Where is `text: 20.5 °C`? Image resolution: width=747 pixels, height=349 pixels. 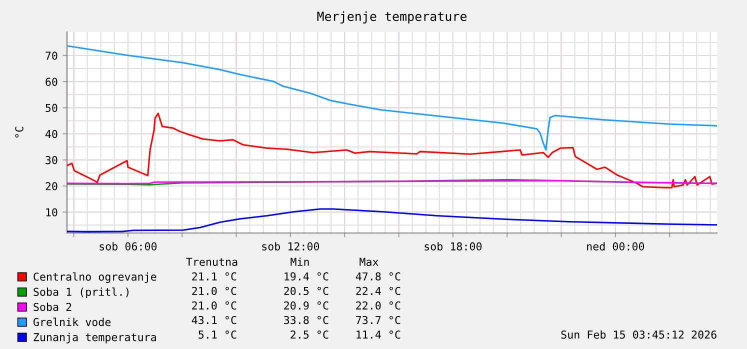 text: 20.5 °C is located at coordinates (306, 291).